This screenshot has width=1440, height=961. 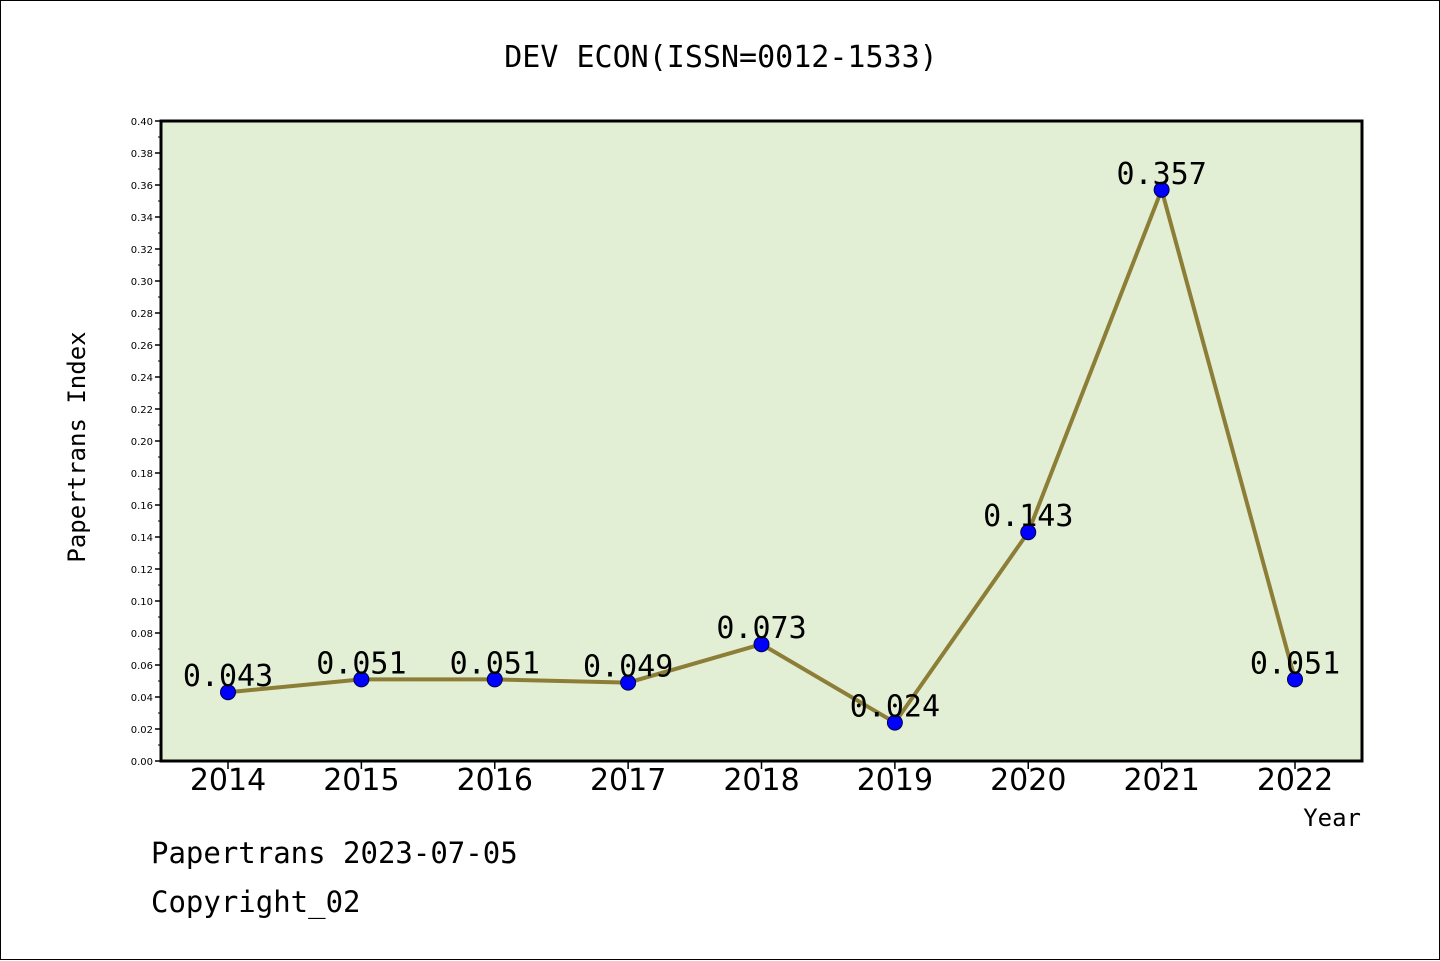 What do you see at coordinates (142, 410) in the screenshot?
I see `y-tick-label: 0.22` at bounding box center [142, 410].